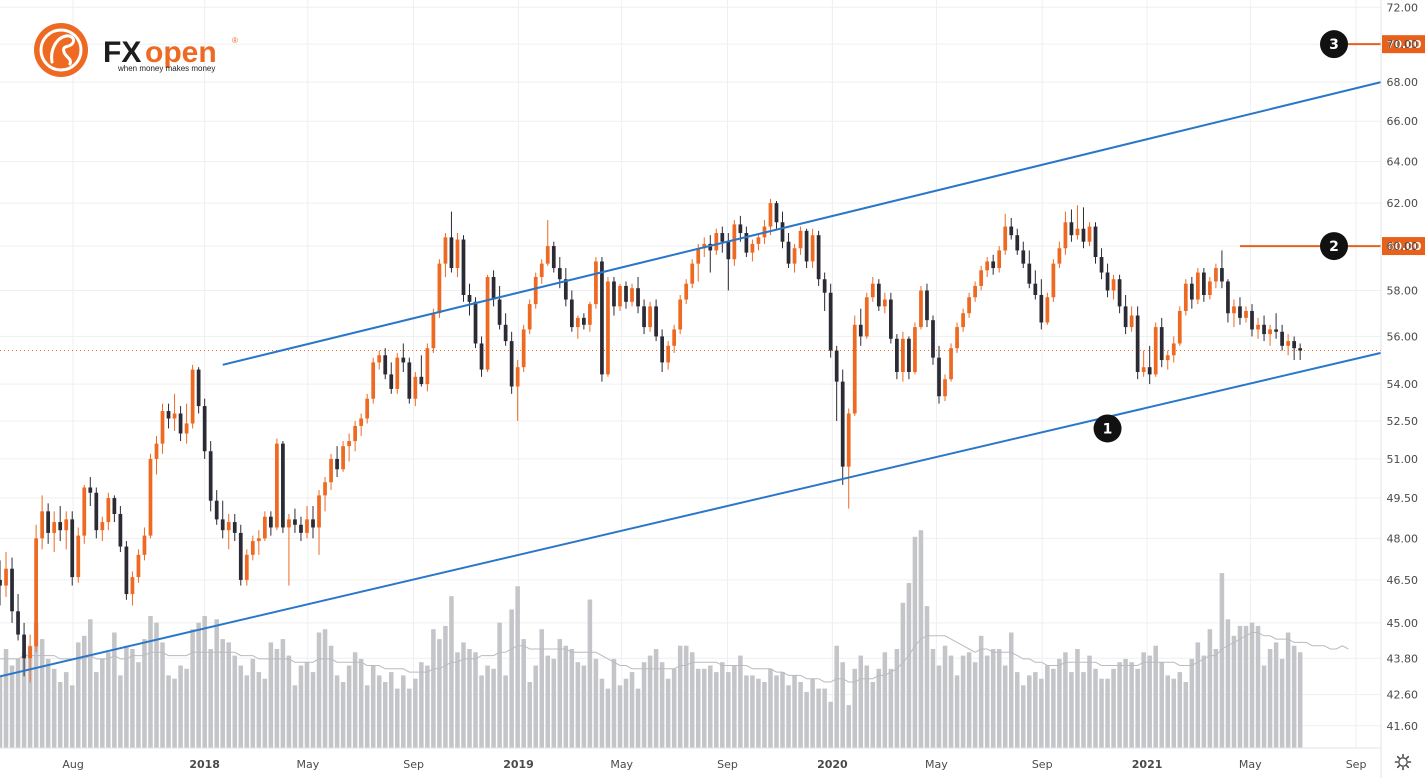  I want to click on logo-emblem-ring, so click(61, 50).